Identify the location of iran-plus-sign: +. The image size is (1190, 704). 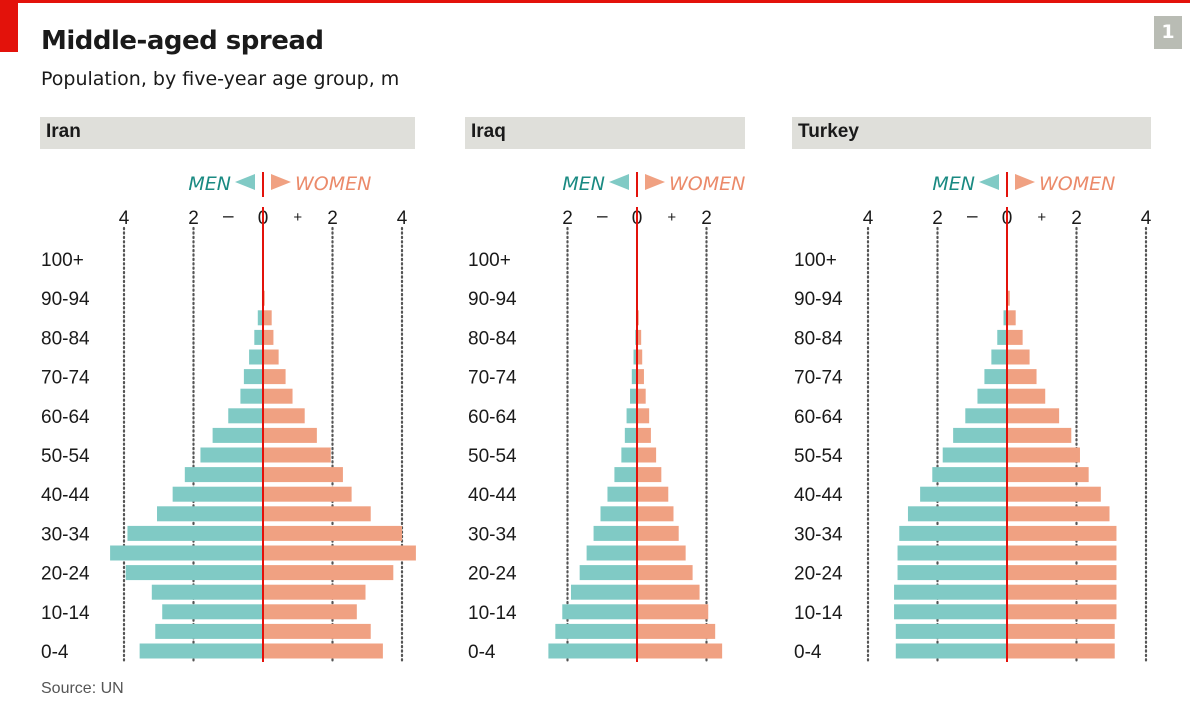
(297, 217).